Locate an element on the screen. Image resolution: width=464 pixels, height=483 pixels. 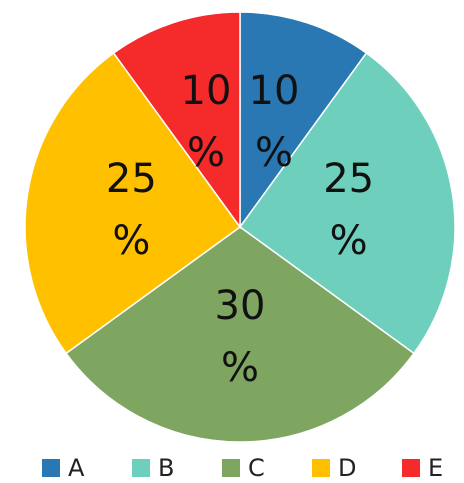
legend-label: D is located at coordinates (347, 468).